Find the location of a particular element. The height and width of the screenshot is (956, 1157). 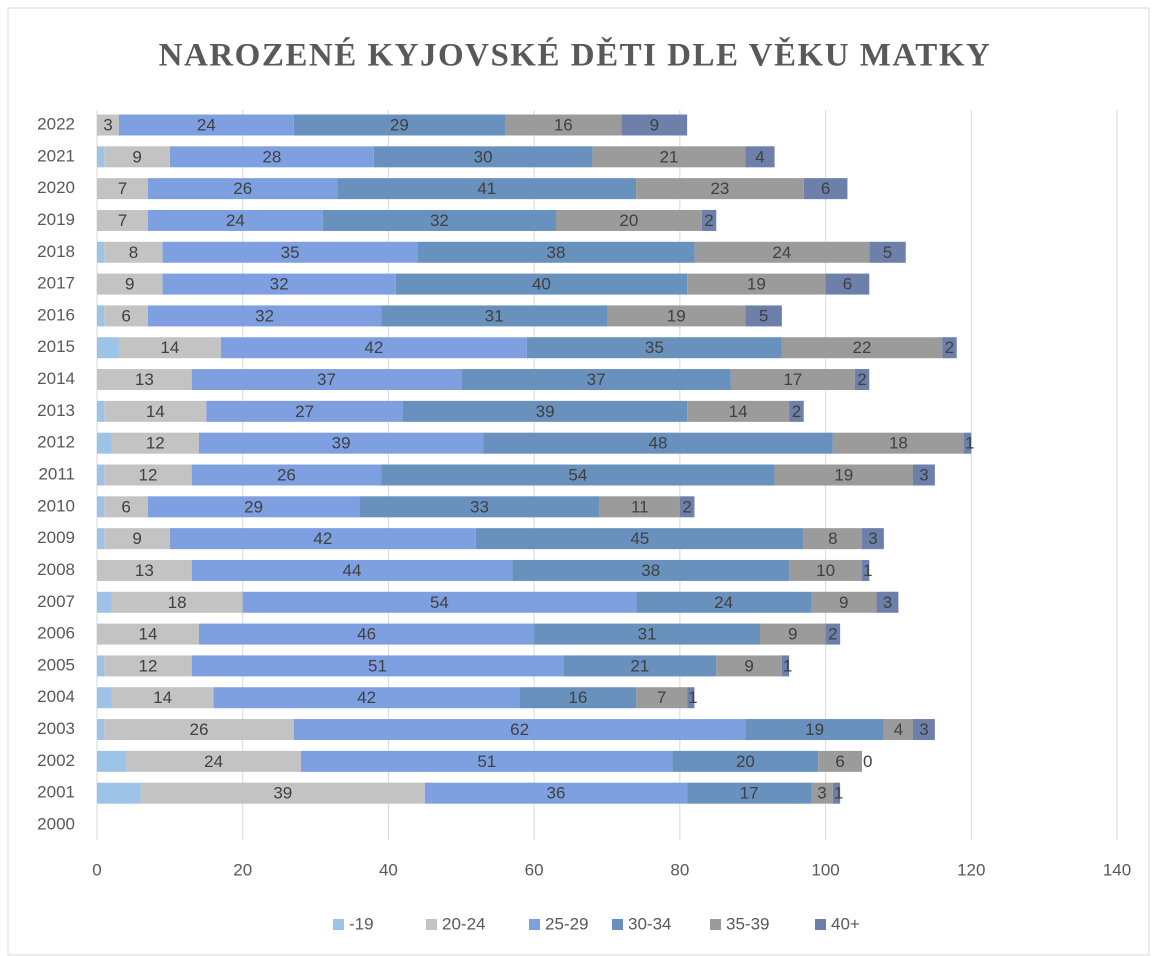

data-label: 3 is located at coordinates (821, 793).